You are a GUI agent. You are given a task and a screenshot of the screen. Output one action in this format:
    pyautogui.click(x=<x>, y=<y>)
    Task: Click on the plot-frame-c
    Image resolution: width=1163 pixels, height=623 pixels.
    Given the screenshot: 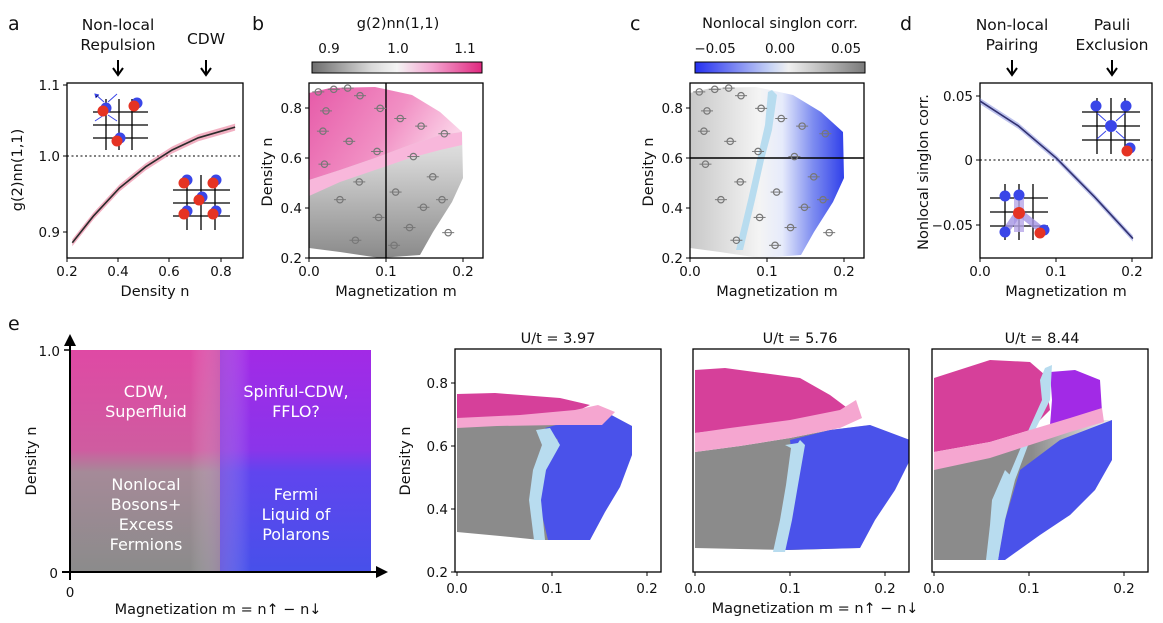 What is the action you would take?
    pyautogui.click(x=777, y=170)
    